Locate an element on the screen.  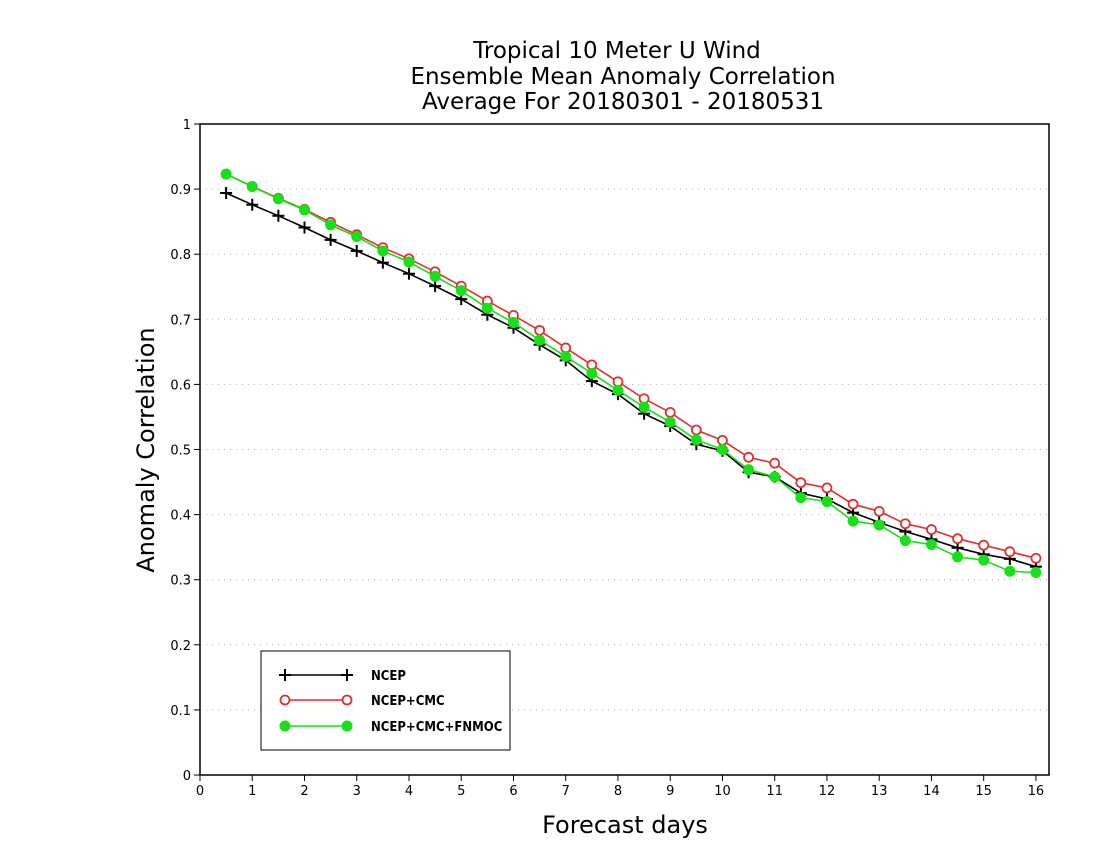
x-tick-label: 9 is located at coordinates (670, 791).